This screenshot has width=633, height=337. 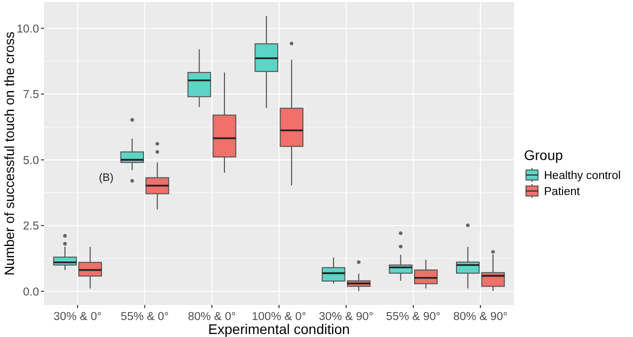 What do you see at coordinates (279, 317) in the screenshot?
I see `x-tick-label: 100% & 0°` at bounding box center [279, 317].